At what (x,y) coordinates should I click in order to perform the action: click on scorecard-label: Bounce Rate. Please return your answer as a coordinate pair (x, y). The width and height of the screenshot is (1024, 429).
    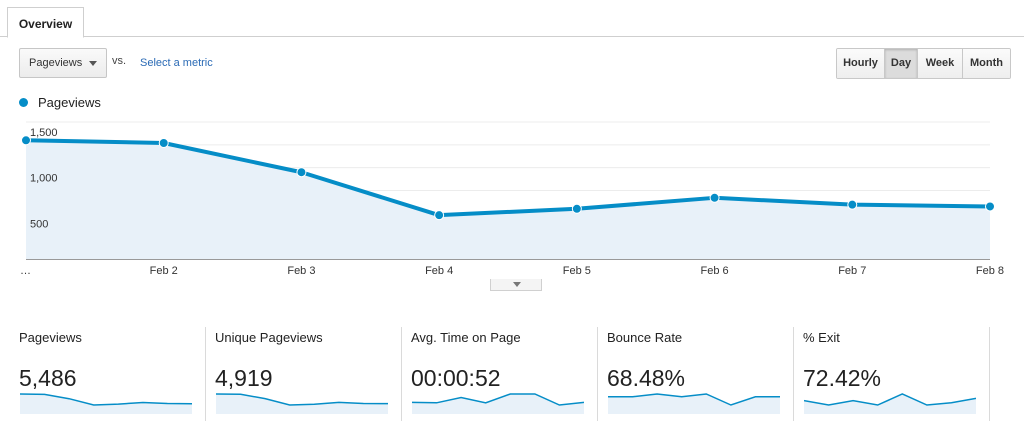
    Looking at the image, I should click on (645, 337).